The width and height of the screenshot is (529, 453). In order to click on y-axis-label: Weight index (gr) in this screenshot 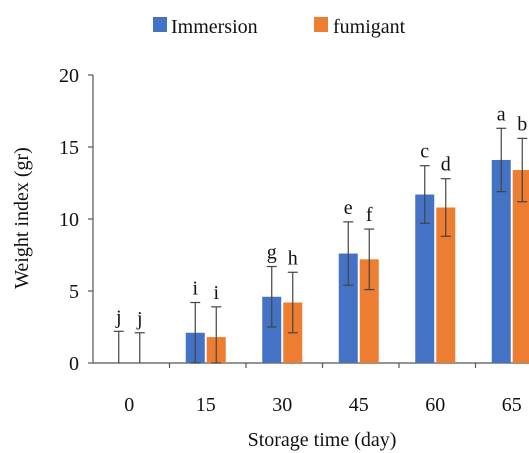, I will do `click(22, 218)`.